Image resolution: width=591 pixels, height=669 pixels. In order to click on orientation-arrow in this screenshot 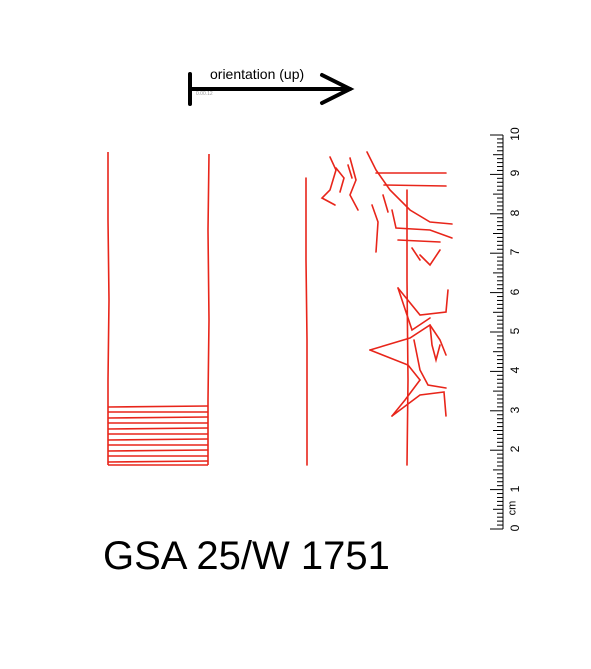, I will do `click(271, 89)`.